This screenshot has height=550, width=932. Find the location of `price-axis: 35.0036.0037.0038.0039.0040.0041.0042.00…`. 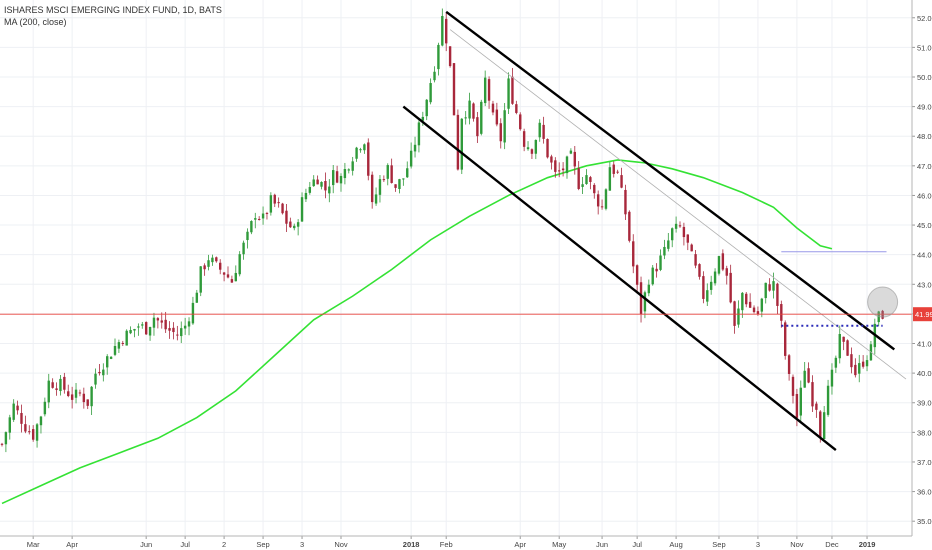

price-axis: 35.0036.0037.0038.0039.0040.0041.0042.00… is located at coordinates (921, 268).